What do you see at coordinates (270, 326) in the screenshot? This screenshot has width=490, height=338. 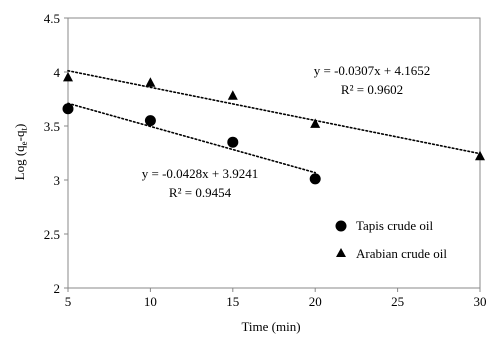 I see `x-axis-title: Time (min)` at bounding box center [270, 326].